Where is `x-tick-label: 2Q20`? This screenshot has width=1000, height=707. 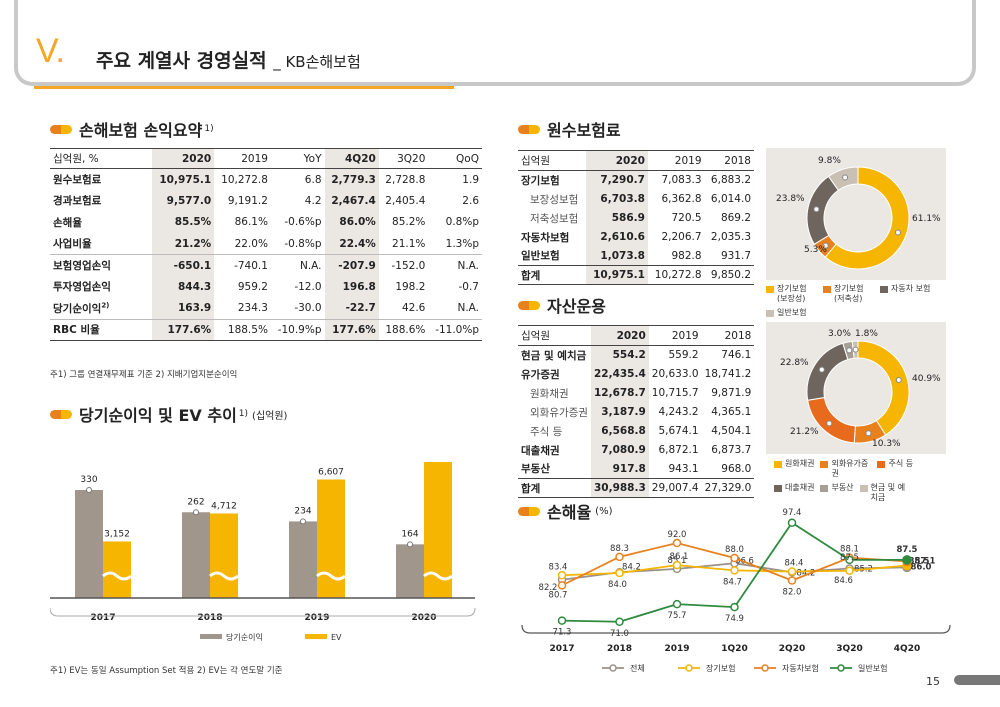
x-tick-label: 2Q20 is located at coordinates (792, 649).